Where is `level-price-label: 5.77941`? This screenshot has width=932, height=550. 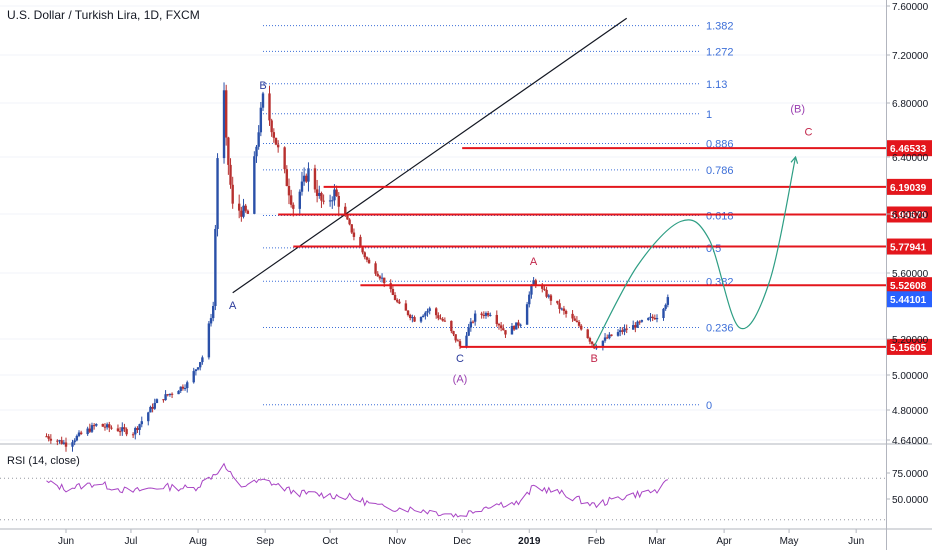 level-price-label: 5.77941 is located at coordinates (908, 248).